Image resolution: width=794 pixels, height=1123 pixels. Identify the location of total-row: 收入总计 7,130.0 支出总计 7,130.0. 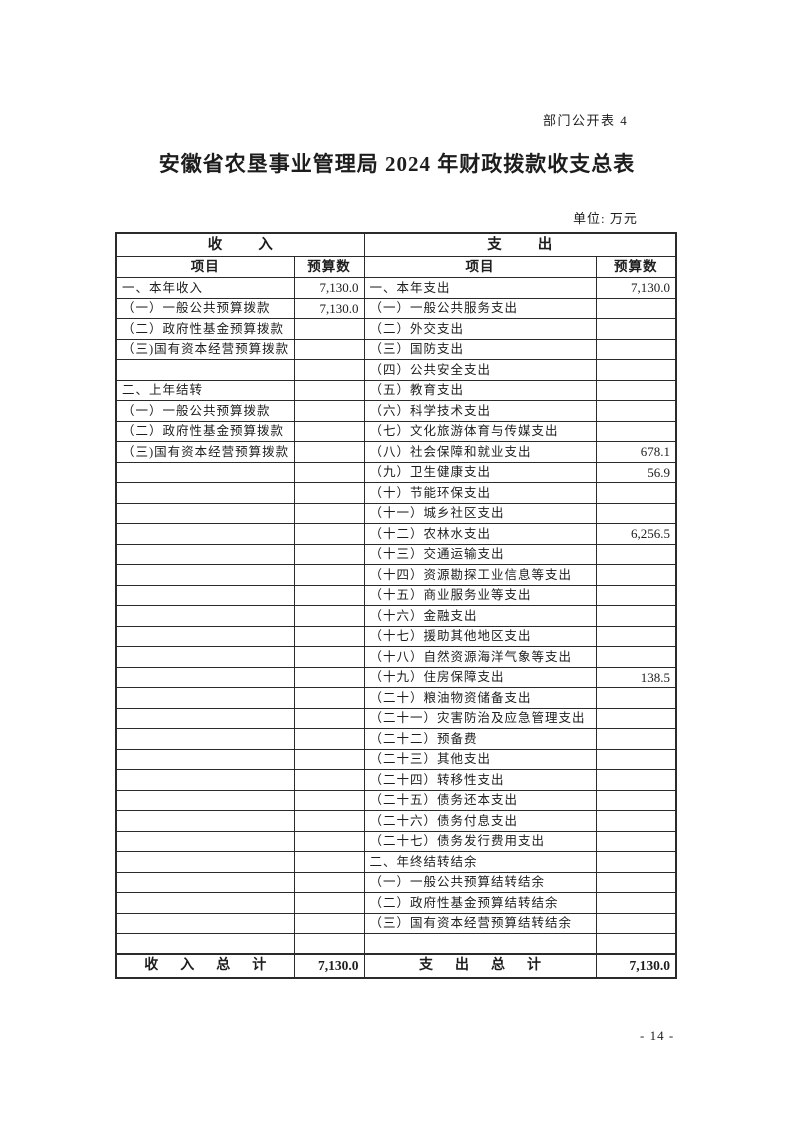
(396, 966).